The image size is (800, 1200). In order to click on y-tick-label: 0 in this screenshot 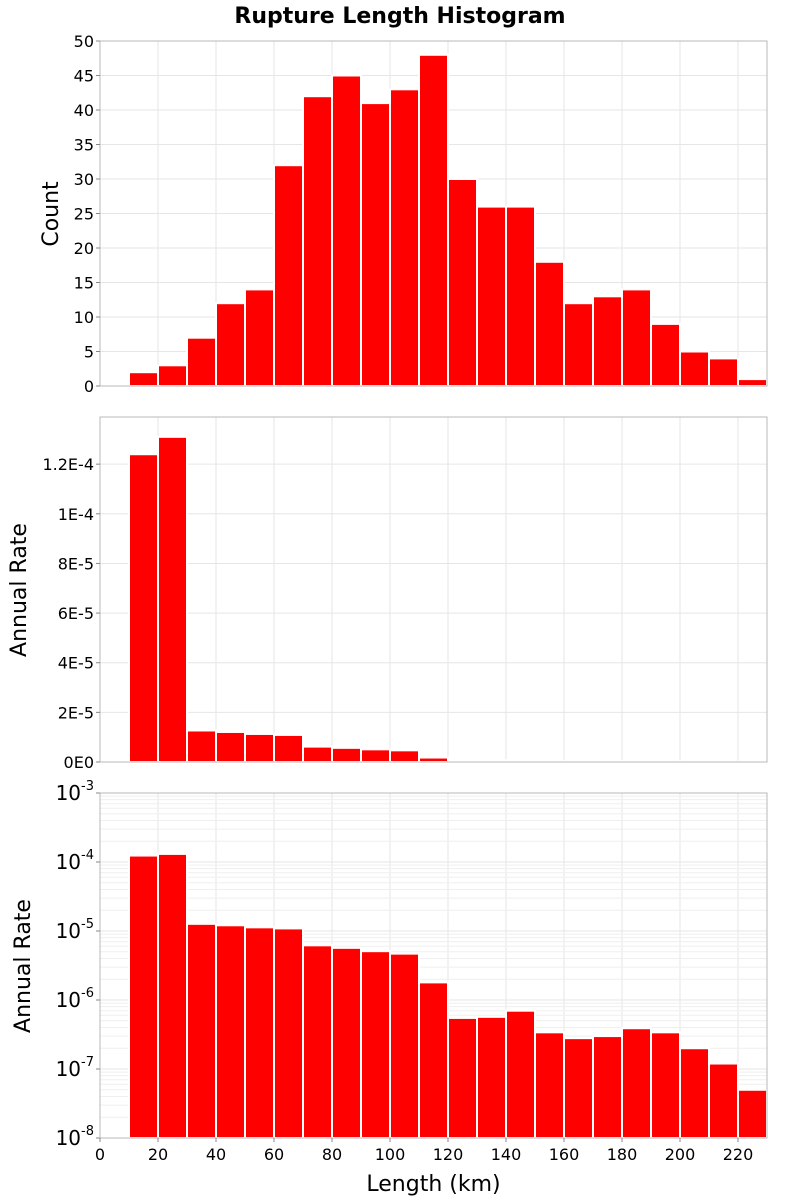, I will do `click(89, 386)`.